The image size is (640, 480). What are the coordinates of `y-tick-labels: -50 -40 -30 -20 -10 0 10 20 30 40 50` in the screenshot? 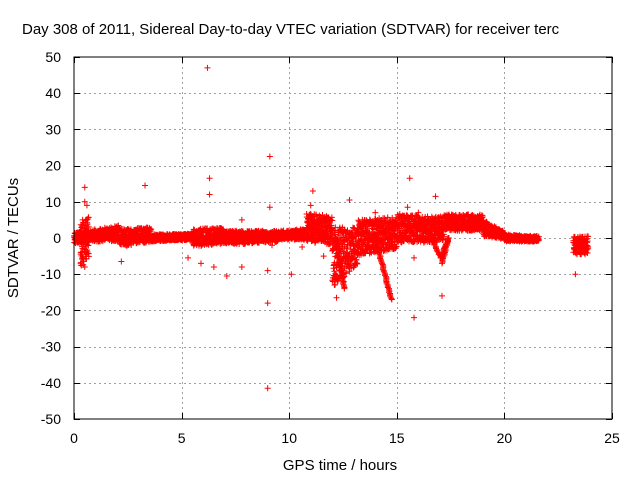 It's located at (51, 238).